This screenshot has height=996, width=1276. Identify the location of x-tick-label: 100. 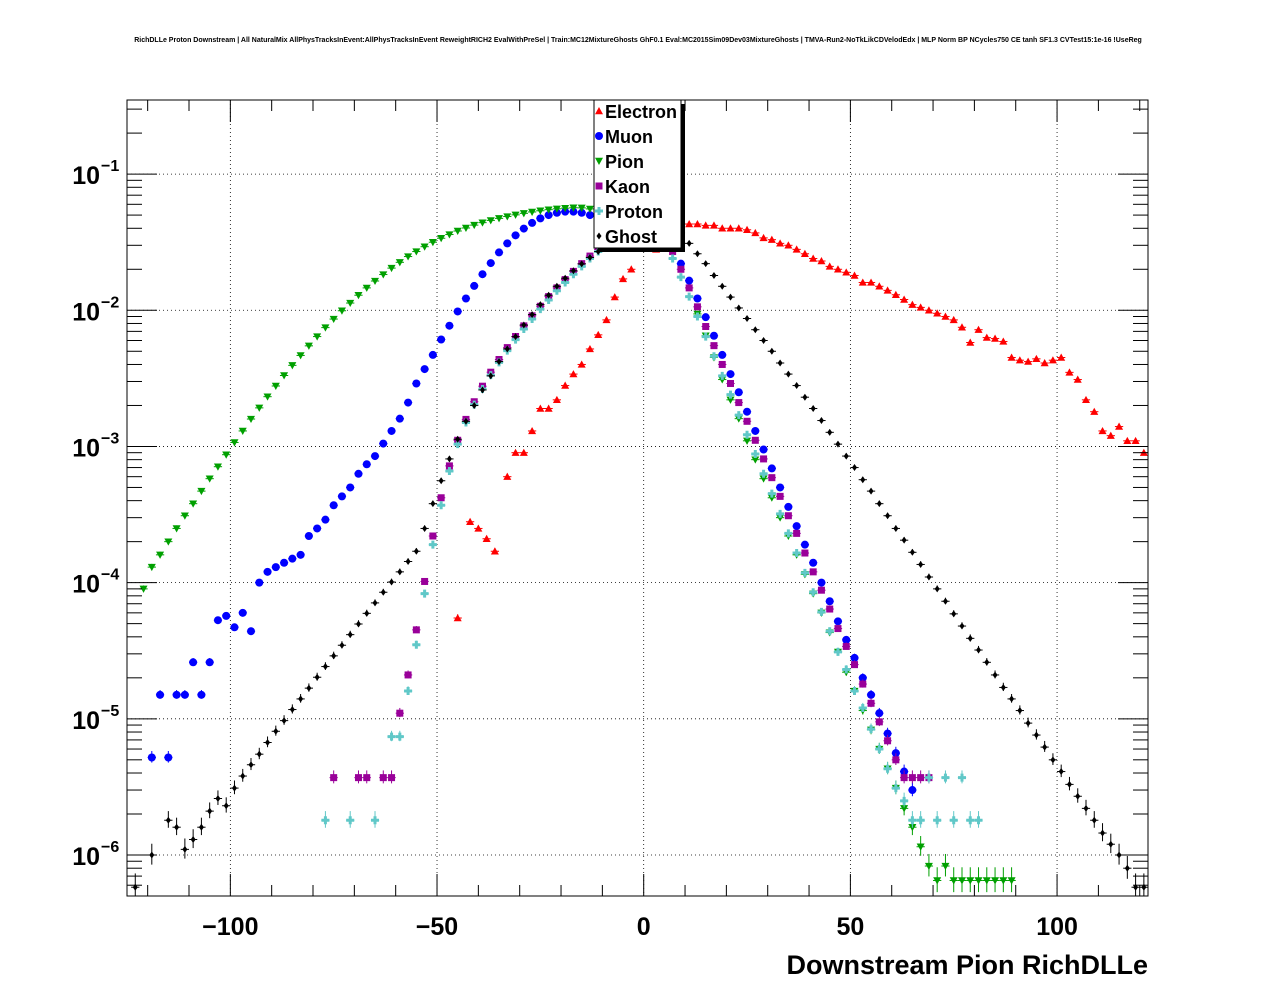
(1057, 927).